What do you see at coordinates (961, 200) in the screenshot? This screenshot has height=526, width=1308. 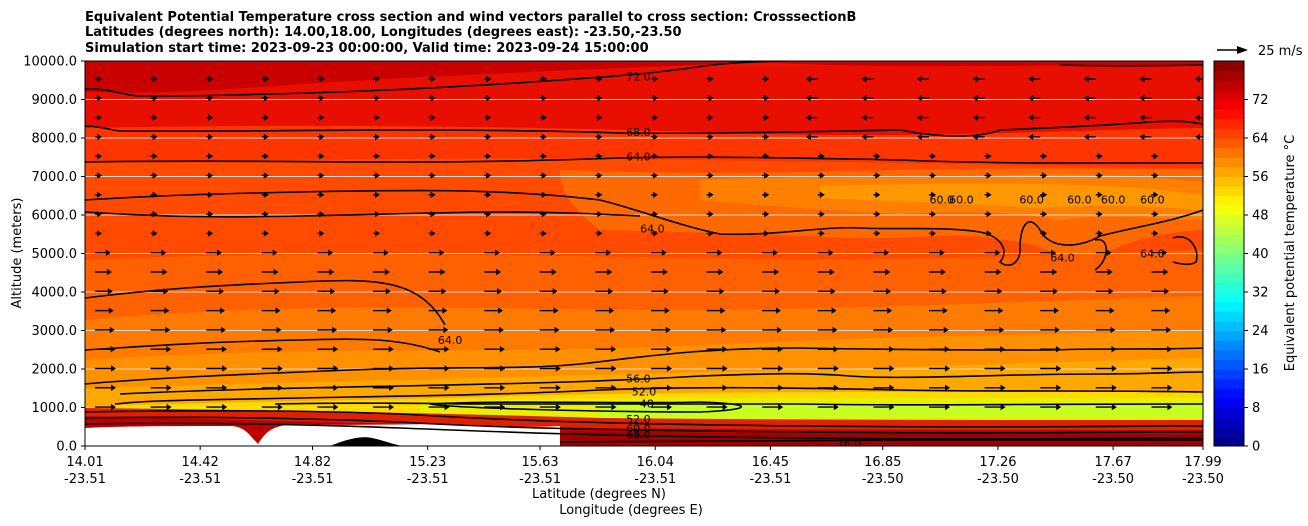 I see `contour-label: 60.0` at bounding box center [961, 200].